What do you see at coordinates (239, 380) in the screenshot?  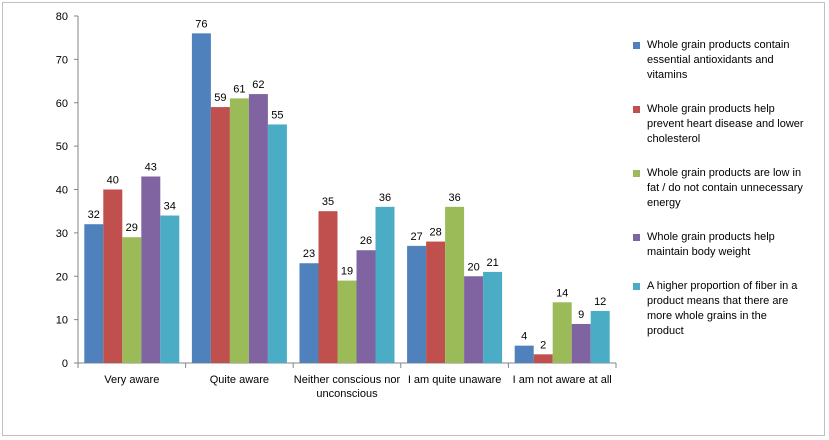 I see `x-category-label: Quite aware` at bounding box center [239, 380].